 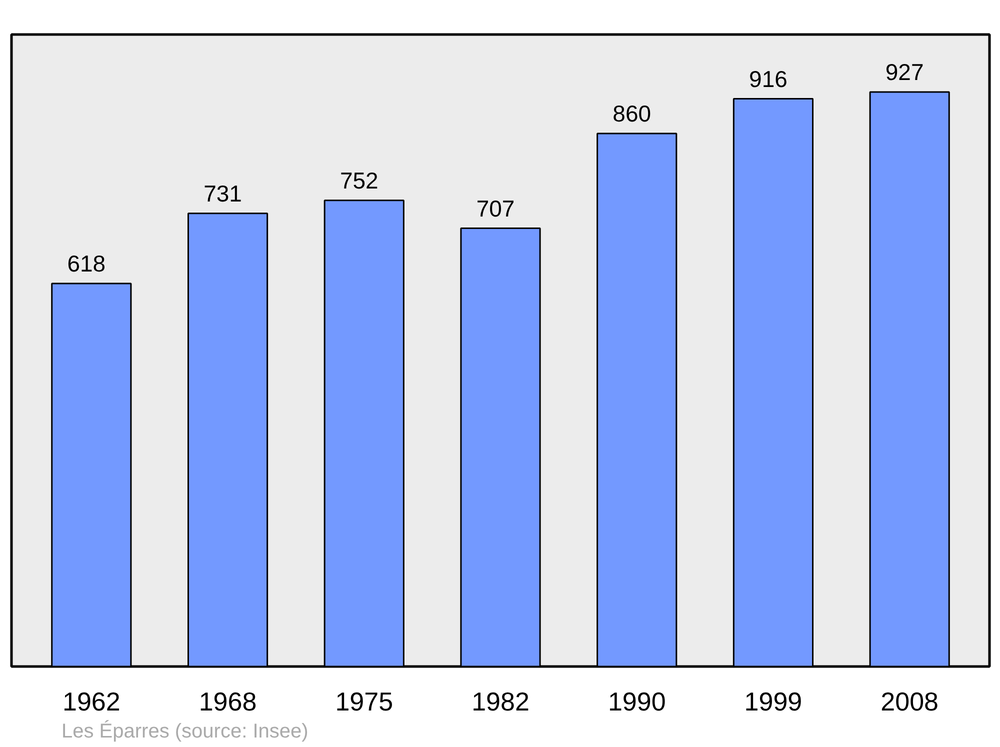 I want to click on data-label: 731, so click(x=223, y=193).